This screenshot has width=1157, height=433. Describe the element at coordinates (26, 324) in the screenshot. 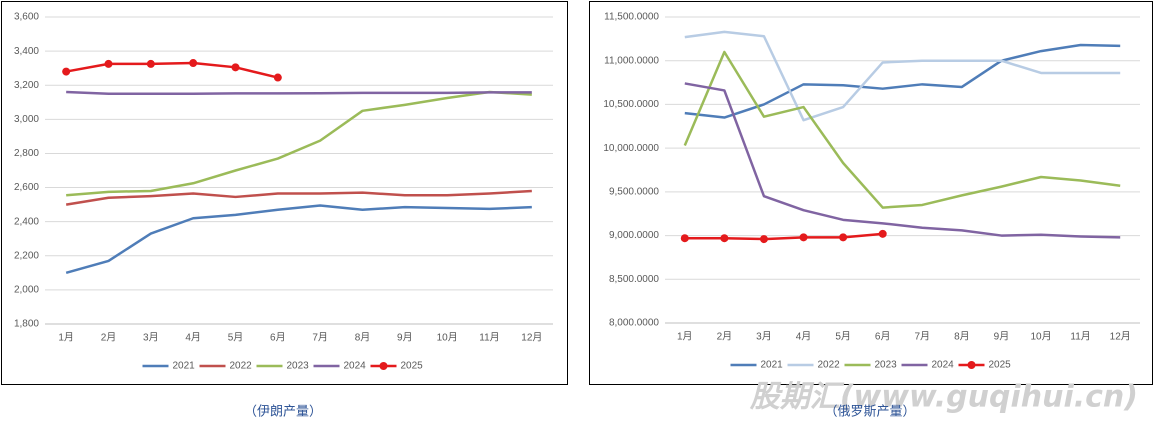

I see `y-tick-label: 1,800` at that location.